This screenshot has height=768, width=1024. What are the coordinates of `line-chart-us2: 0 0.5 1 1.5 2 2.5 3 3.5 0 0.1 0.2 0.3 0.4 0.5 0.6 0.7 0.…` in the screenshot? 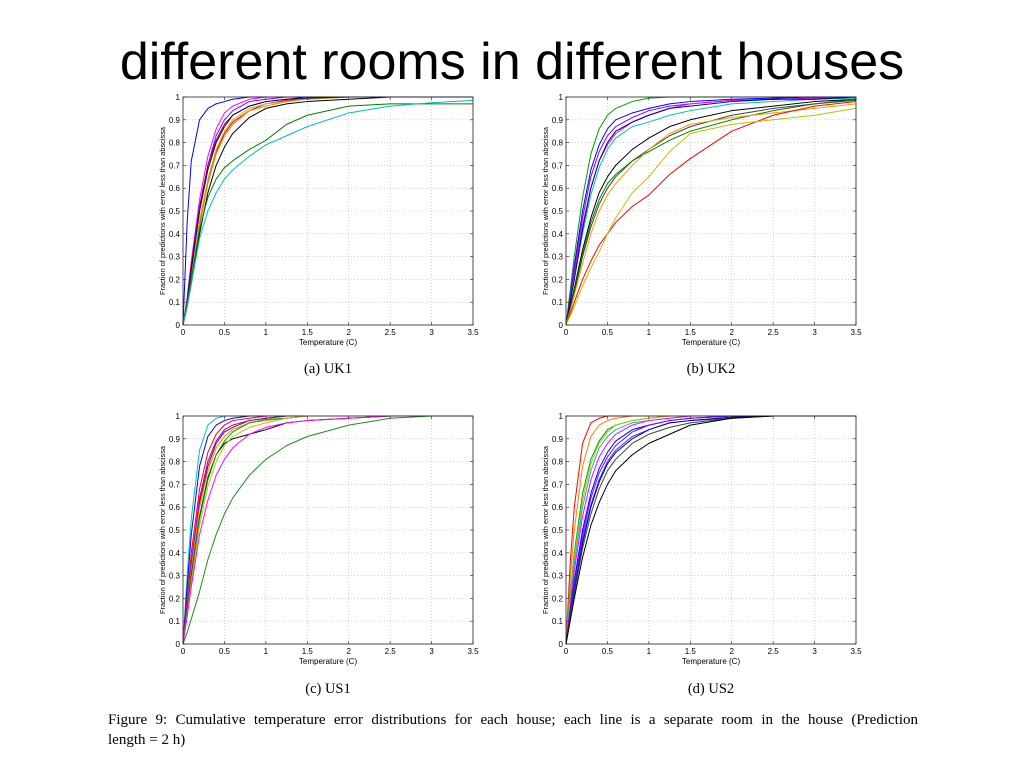 It's located at (701, 539).